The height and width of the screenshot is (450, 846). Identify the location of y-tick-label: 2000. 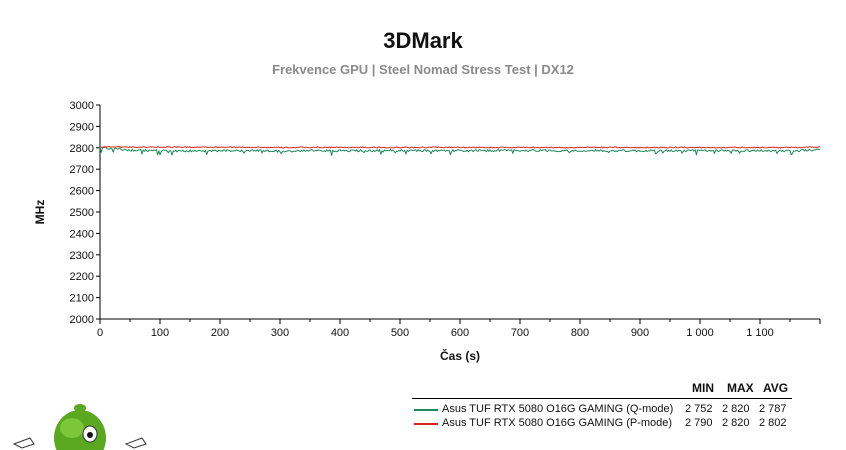
(82, 320).